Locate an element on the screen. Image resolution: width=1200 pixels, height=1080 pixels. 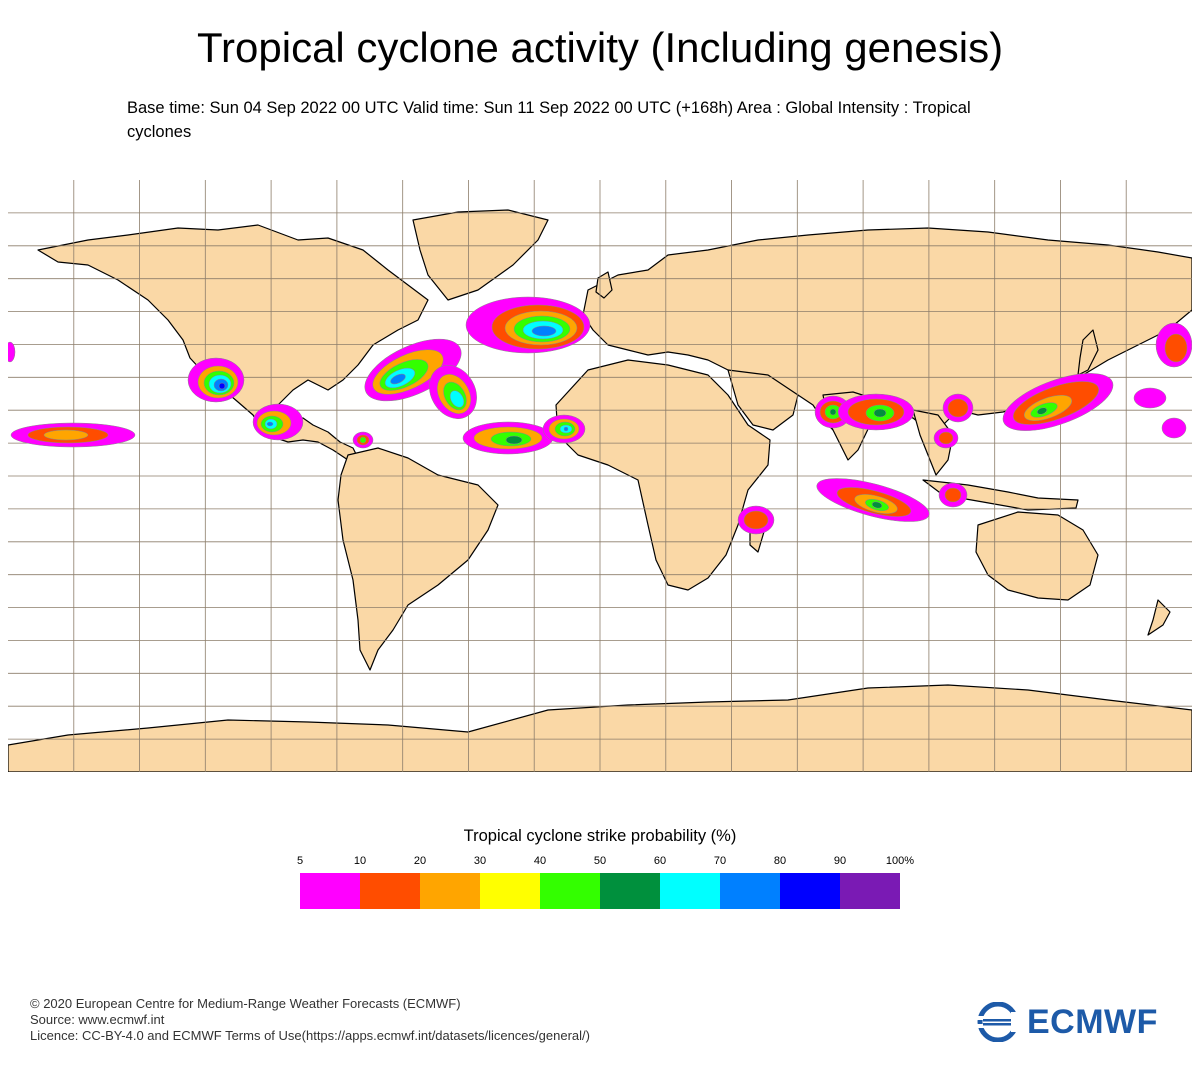
cyclone-area-bay-of-bengal is located at coordinates (876, 412).